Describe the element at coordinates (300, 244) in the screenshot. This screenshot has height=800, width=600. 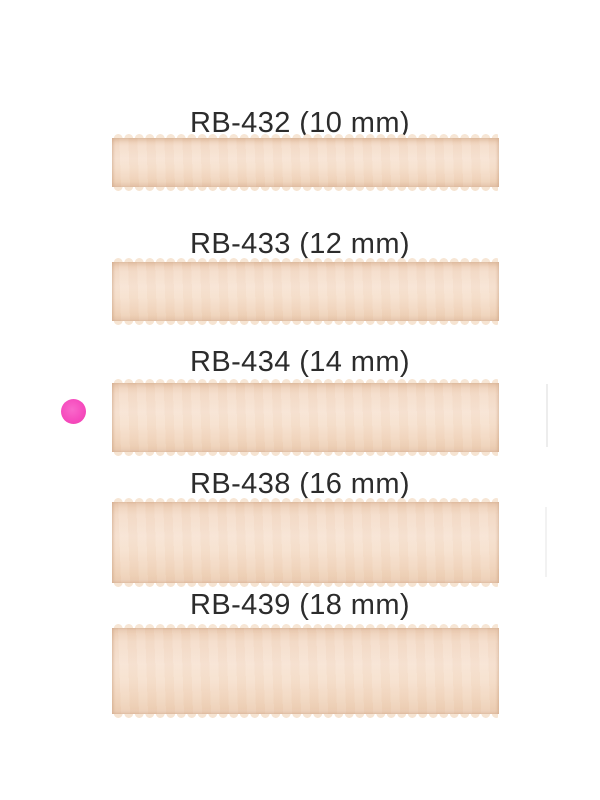
I see `product-label-rb433: RB-433 (12 mm)` at that location.